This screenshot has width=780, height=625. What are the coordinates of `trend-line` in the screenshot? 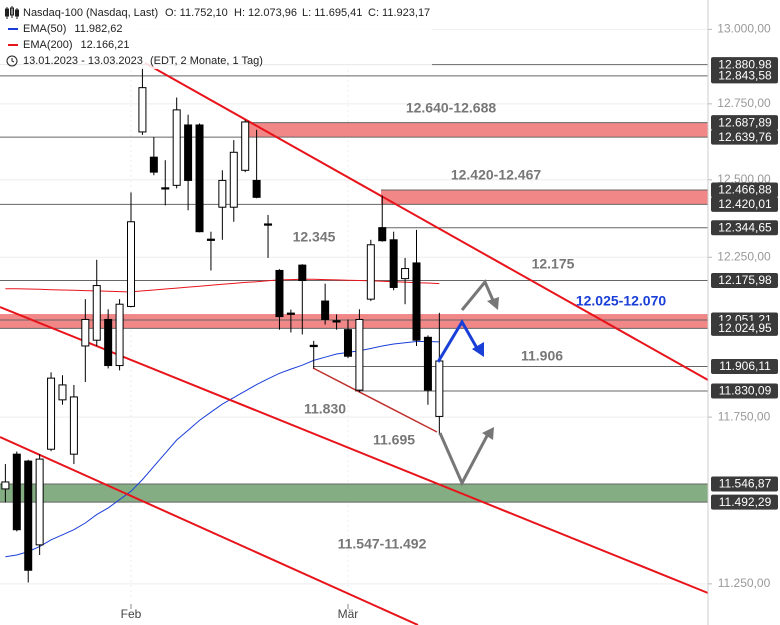 It's located at (375, 400).